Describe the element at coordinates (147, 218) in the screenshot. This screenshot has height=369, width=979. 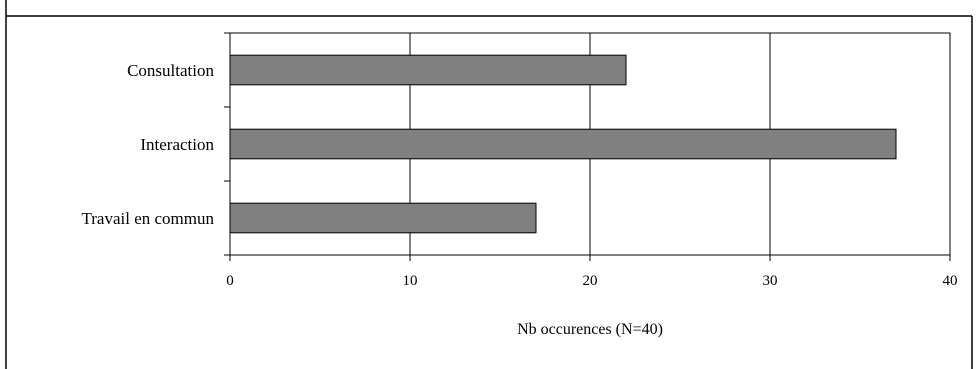
I see `category-label-travail-en-commun: Travail en commun` at that location.